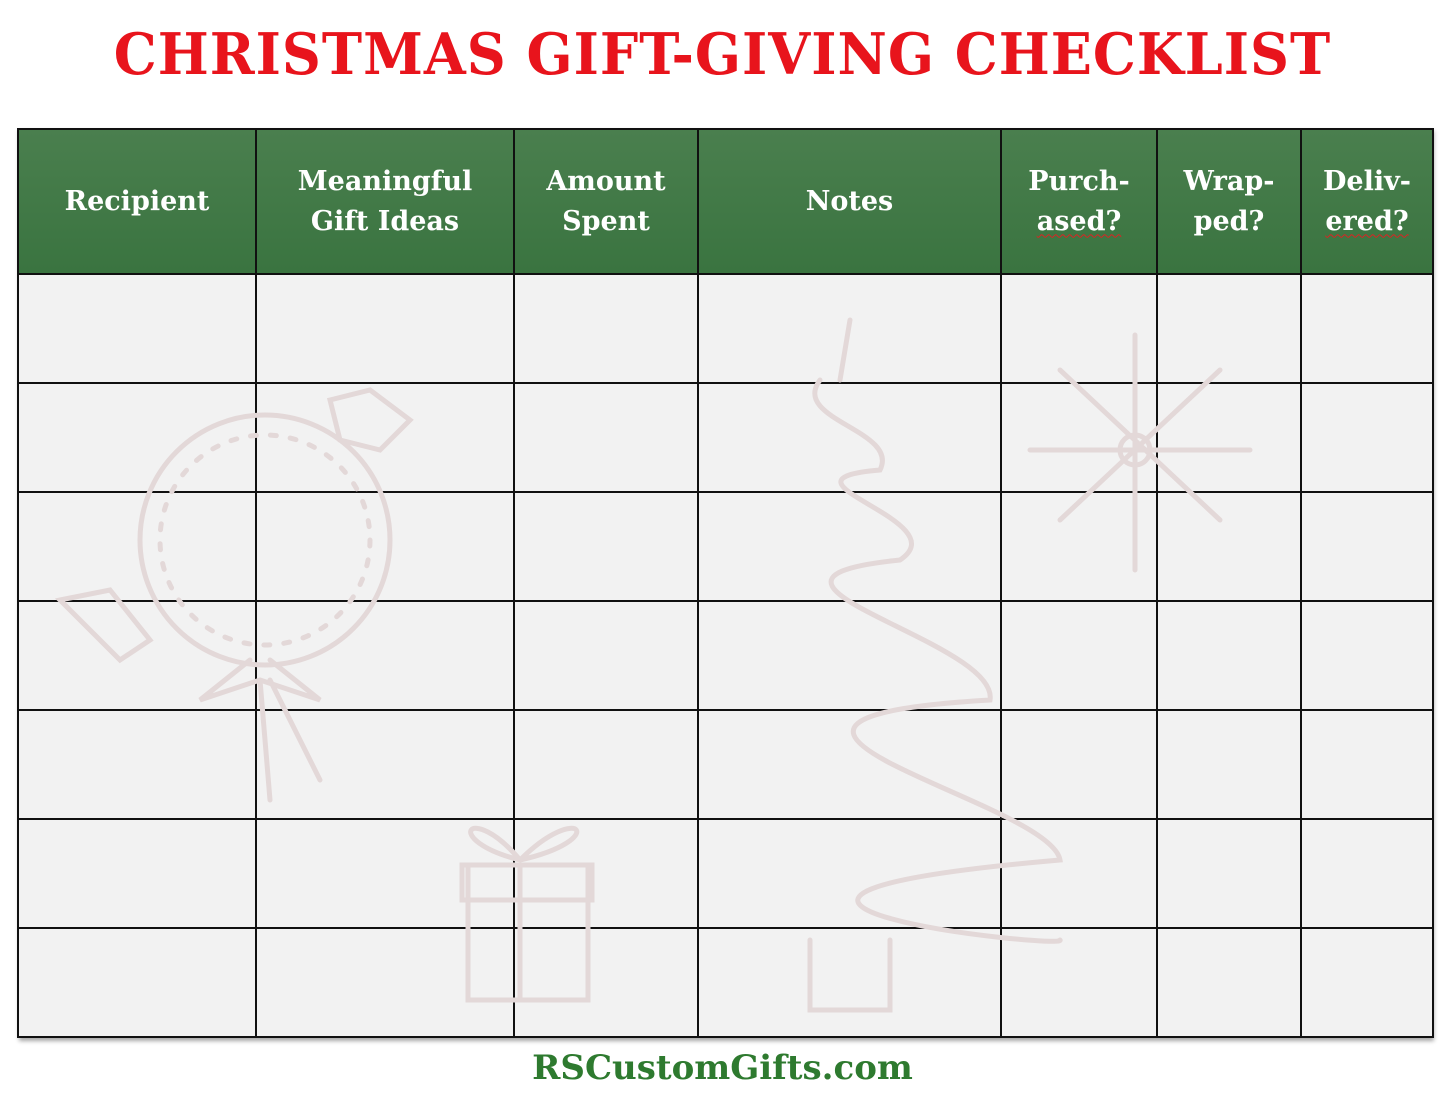  Describe the element at coordinates (1229, 182) in the screenshot. I see `header-label: Wrap-` at that location.